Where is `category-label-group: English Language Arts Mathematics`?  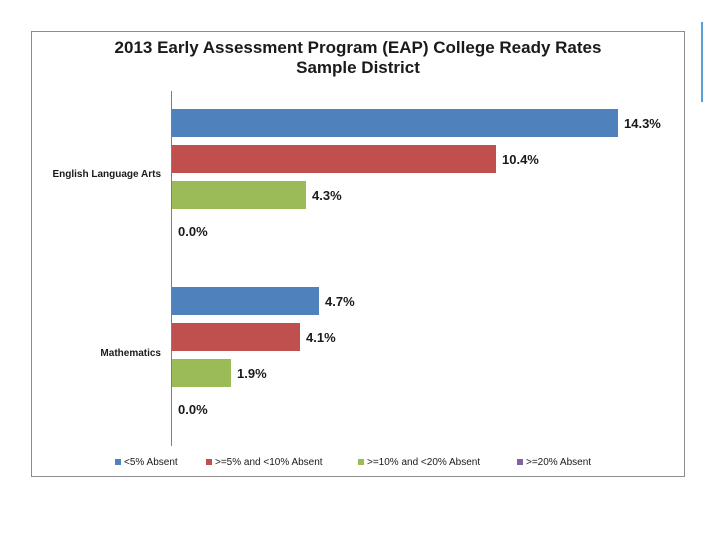 category-label-group: English Language Arts Mathematics is located at coordinates (106, 264).